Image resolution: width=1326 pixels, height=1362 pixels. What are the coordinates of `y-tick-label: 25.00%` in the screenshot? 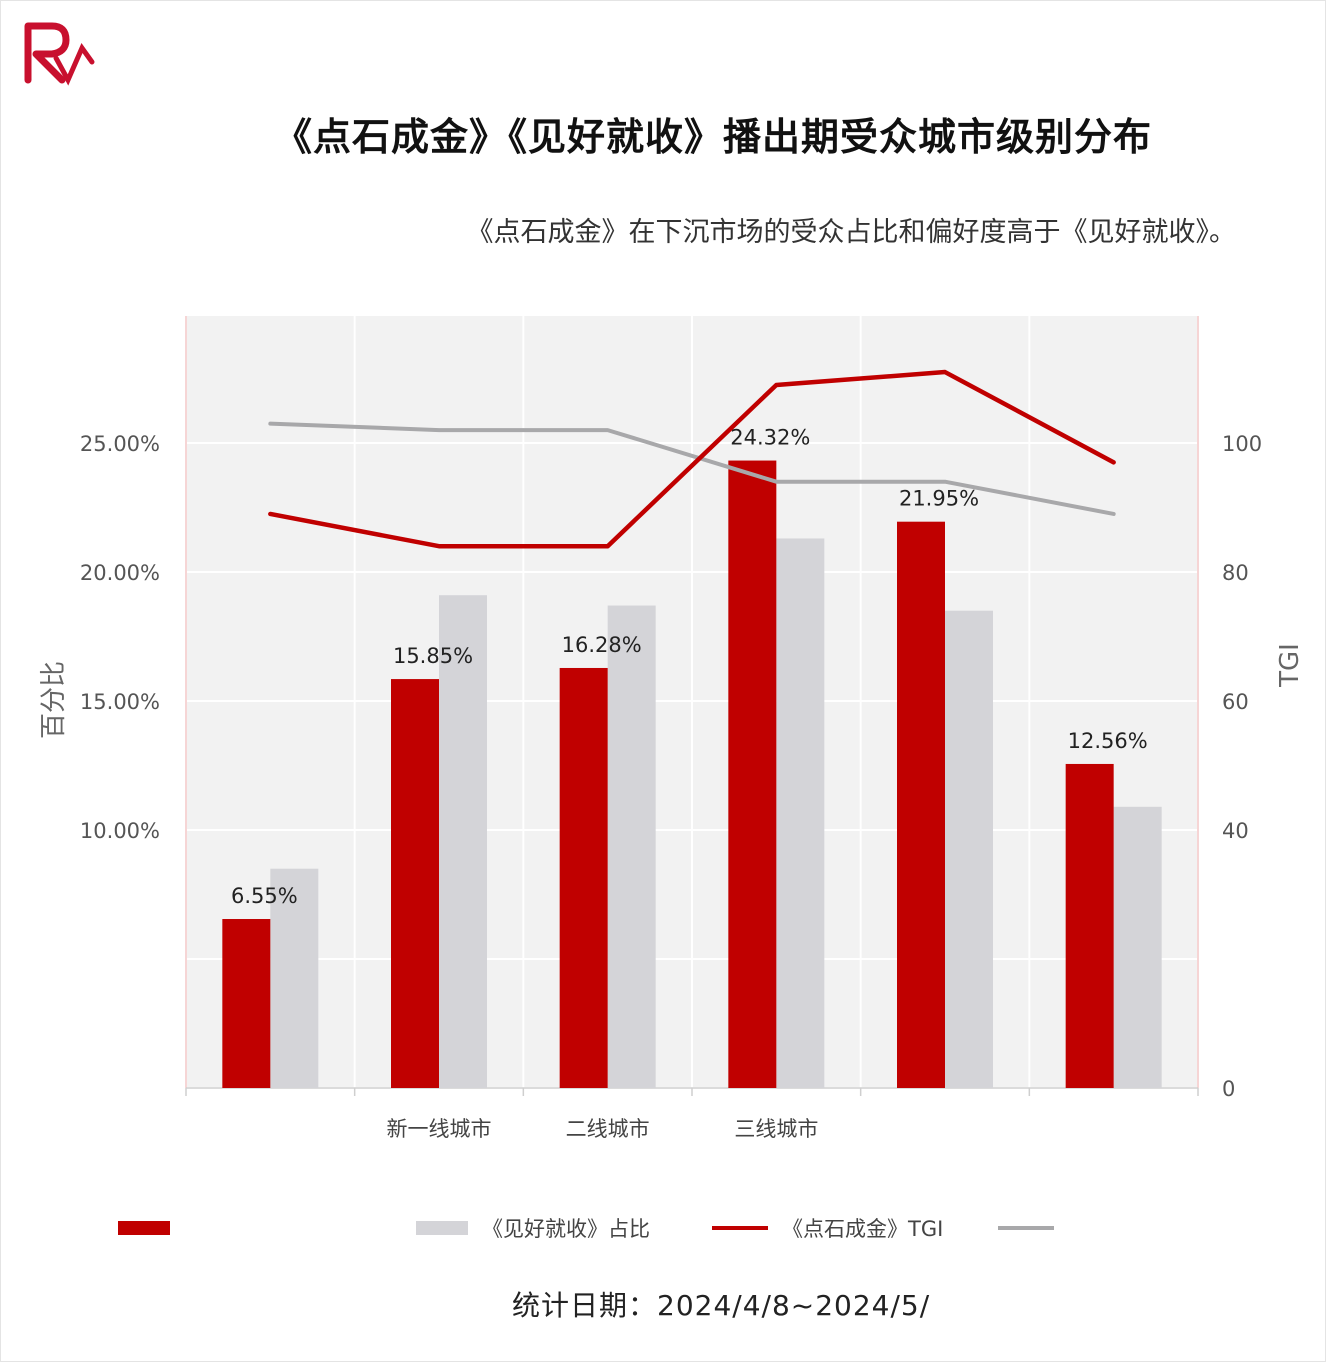 It's located at (120, 444).